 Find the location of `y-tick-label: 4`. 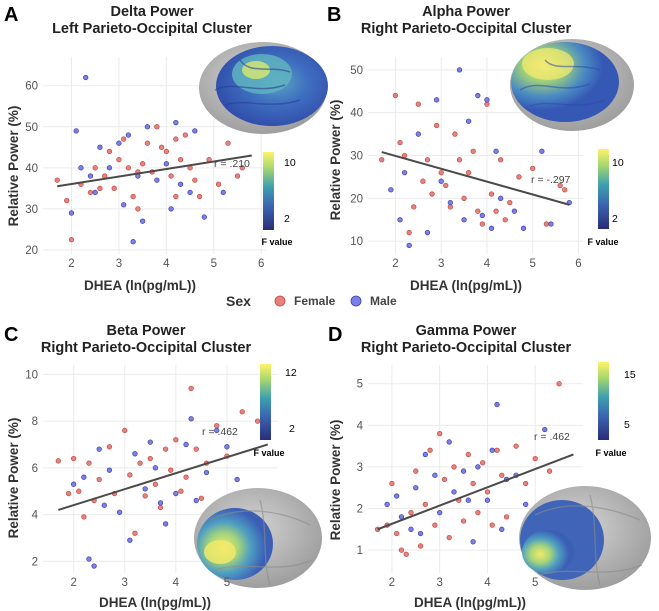

y-tick-label: 4 is located at coordinates (35, 516).